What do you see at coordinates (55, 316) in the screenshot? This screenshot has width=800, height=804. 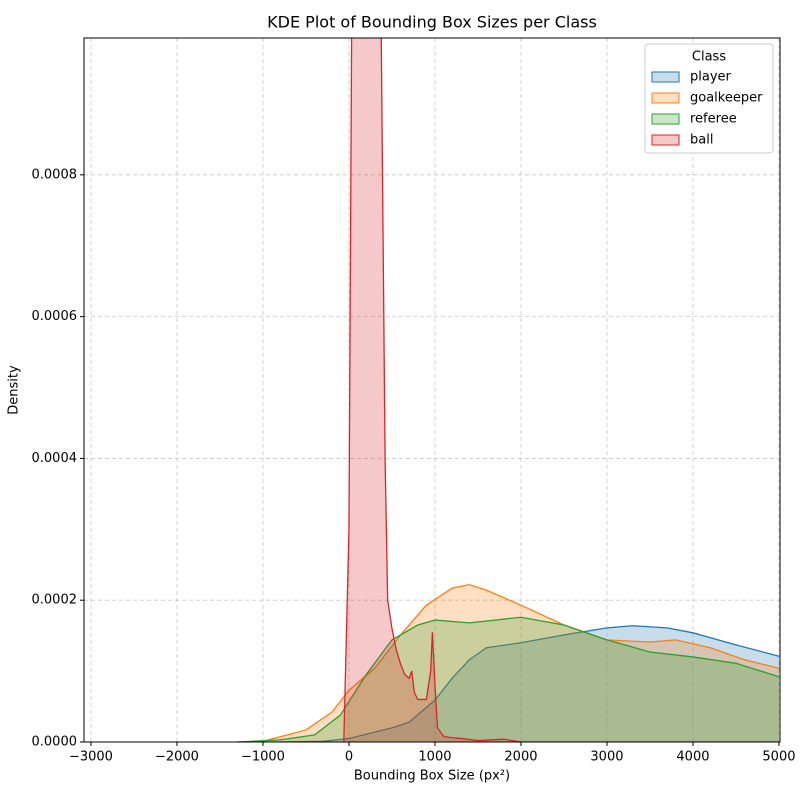 I see `y-tick-label: 0.0006` at bounding box center [55, 316].